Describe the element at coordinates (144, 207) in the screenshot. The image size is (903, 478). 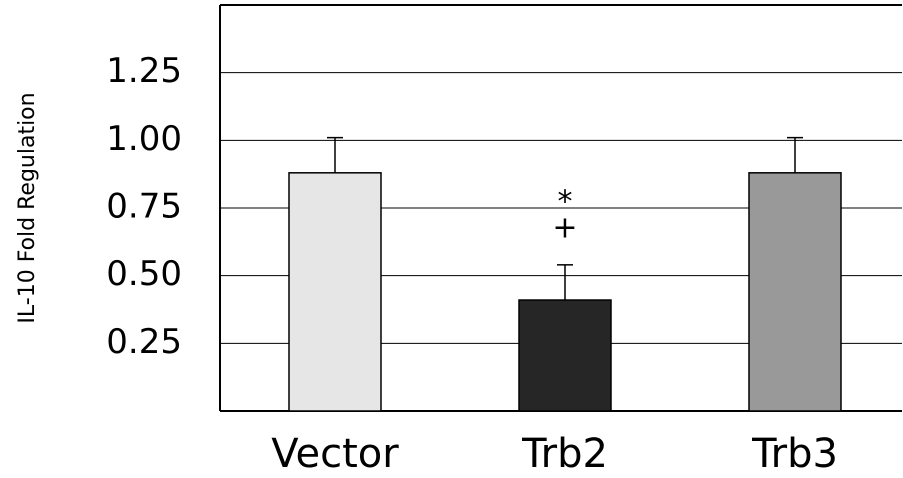
I see `y-tick-label: 0.75` at that location.